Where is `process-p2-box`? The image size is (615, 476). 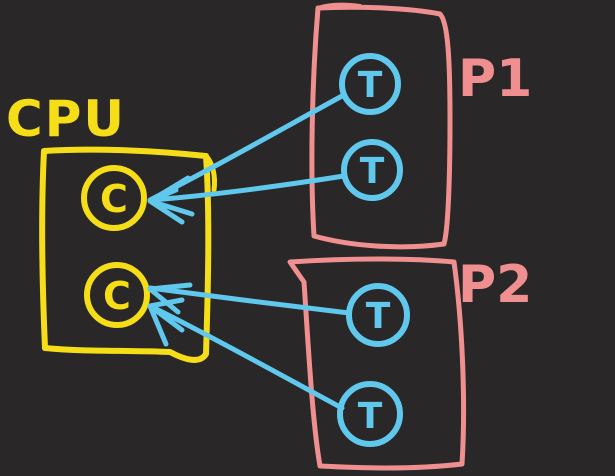
process-p2-box is located at coordinates (377, 363).